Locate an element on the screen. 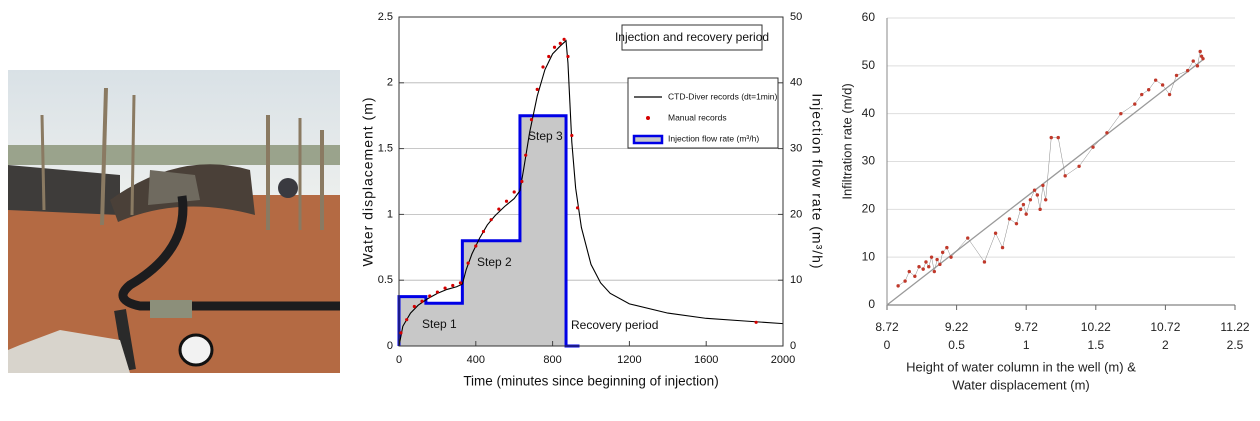 Image resolution: width=1260 pixels, height=421 pixels. y-tick-label: 1.5 is located at coordinates (385, 149).